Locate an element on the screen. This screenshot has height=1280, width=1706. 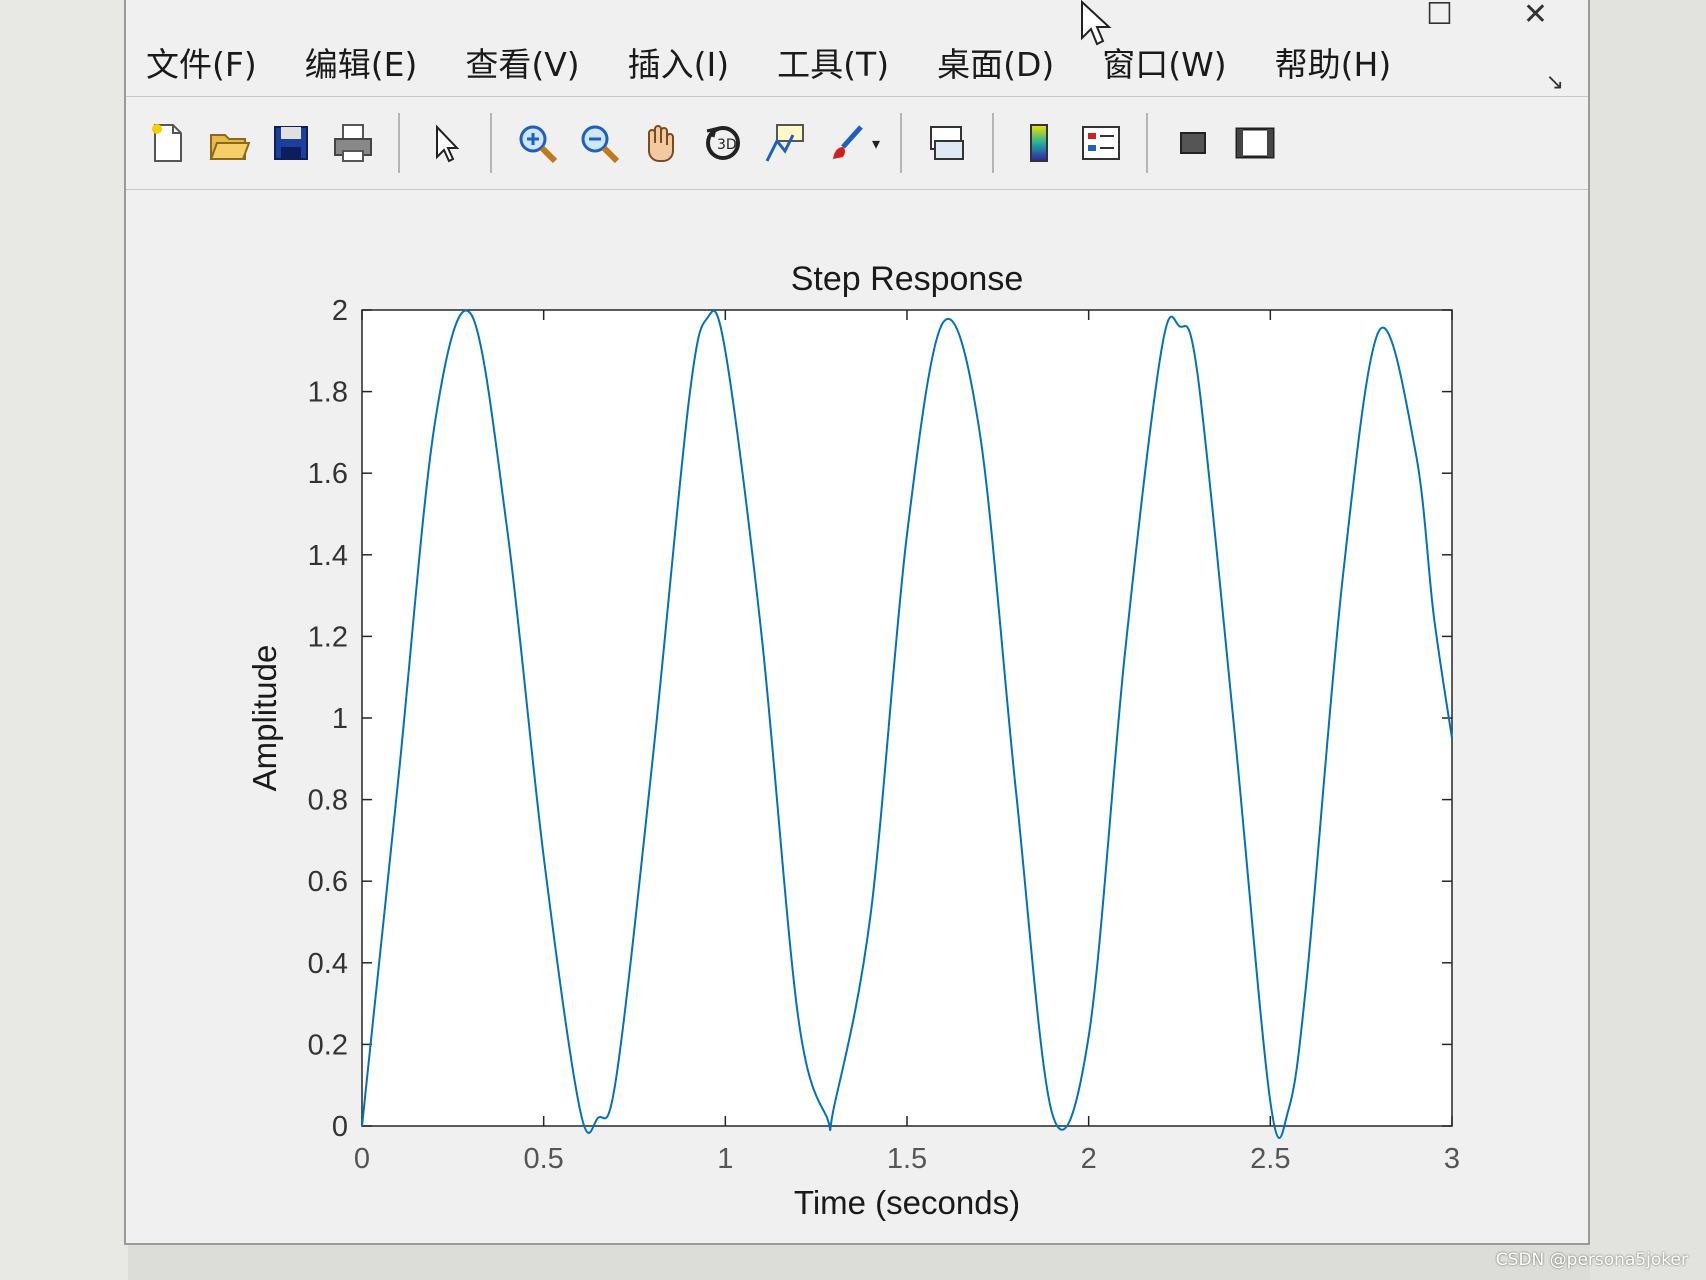
data-cursor-icon is located at coordinates (785, 143).